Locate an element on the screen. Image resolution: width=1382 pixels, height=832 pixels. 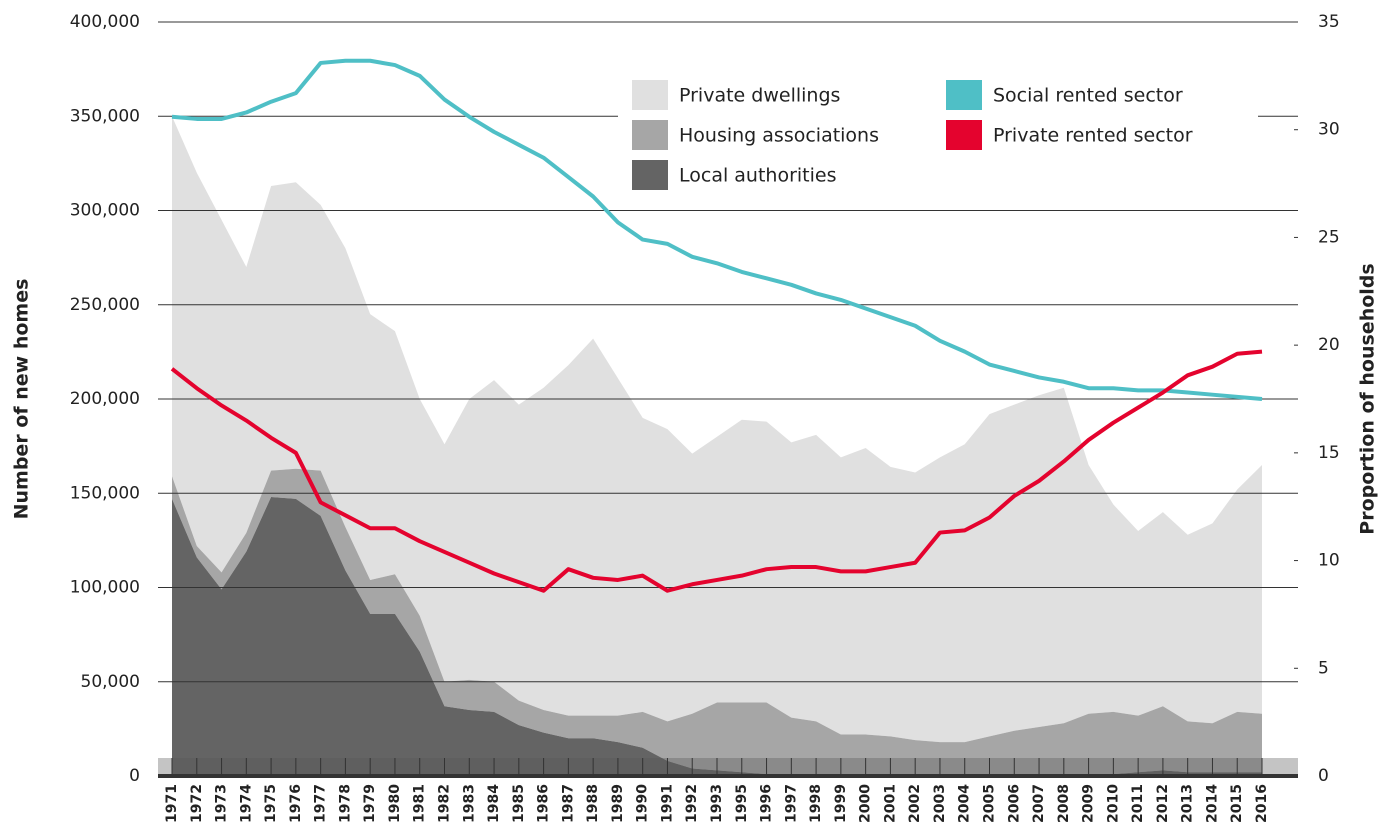
x-tick-label: 1975 is located at coordinates (271, 803).